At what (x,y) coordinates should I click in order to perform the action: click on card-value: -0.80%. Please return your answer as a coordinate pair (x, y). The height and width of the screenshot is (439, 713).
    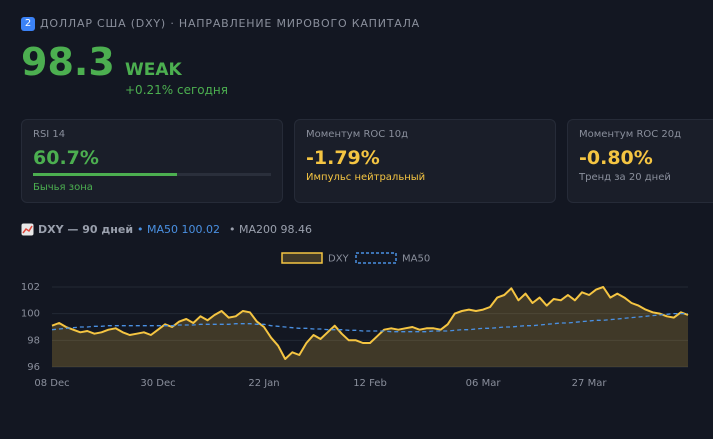
    Looking at the image, I should click on (616, 158).